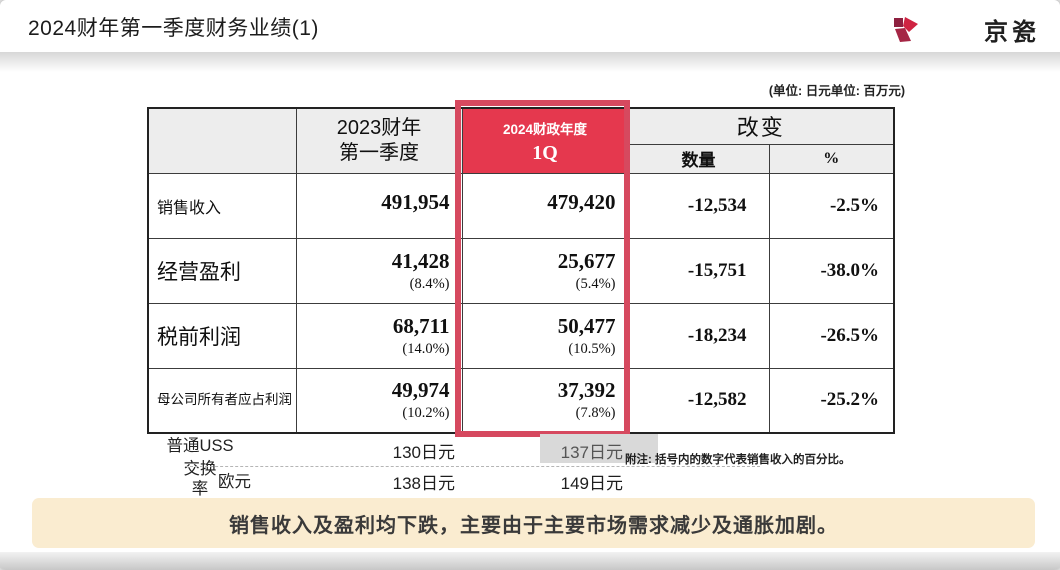  Describe the element at coordinates (423, 483) in the screenshot. I see `eur-rate-fy2023: 138日元` at that location.